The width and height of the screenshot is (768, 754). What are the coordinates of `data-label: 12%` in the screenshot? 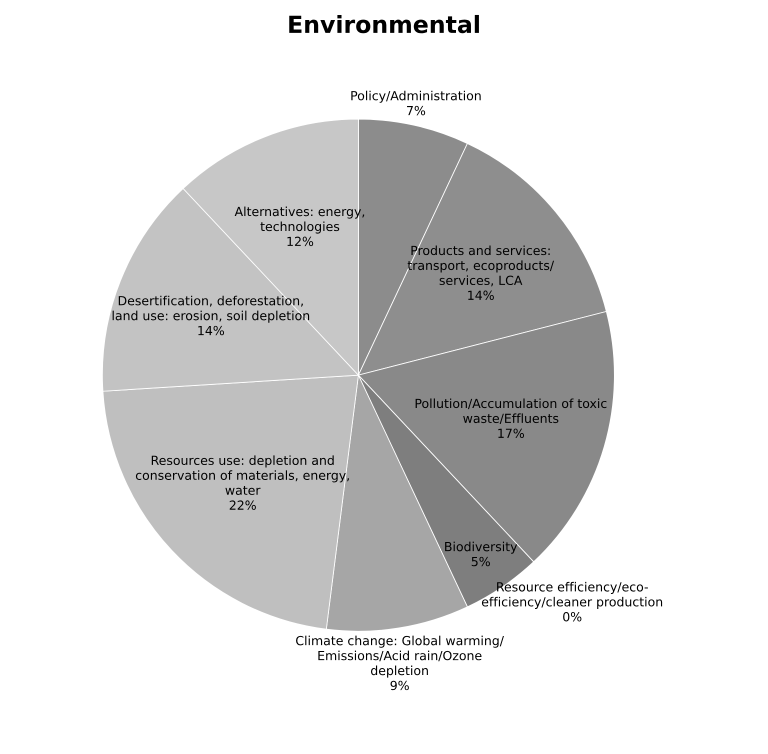 It's located at (300, 241).